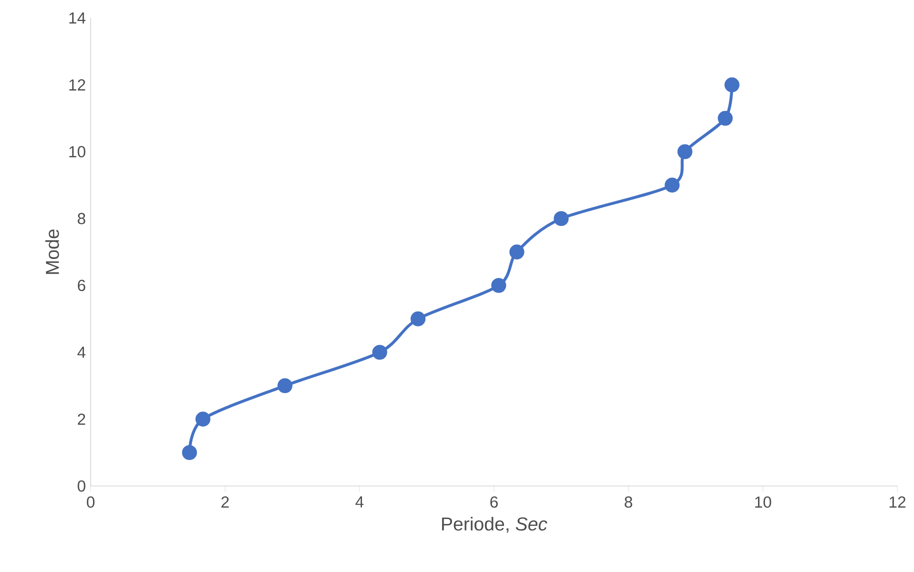 The width and height of the screenshot is (914, 572). I want to click on y-tick-label: 4, so click(81, 352).